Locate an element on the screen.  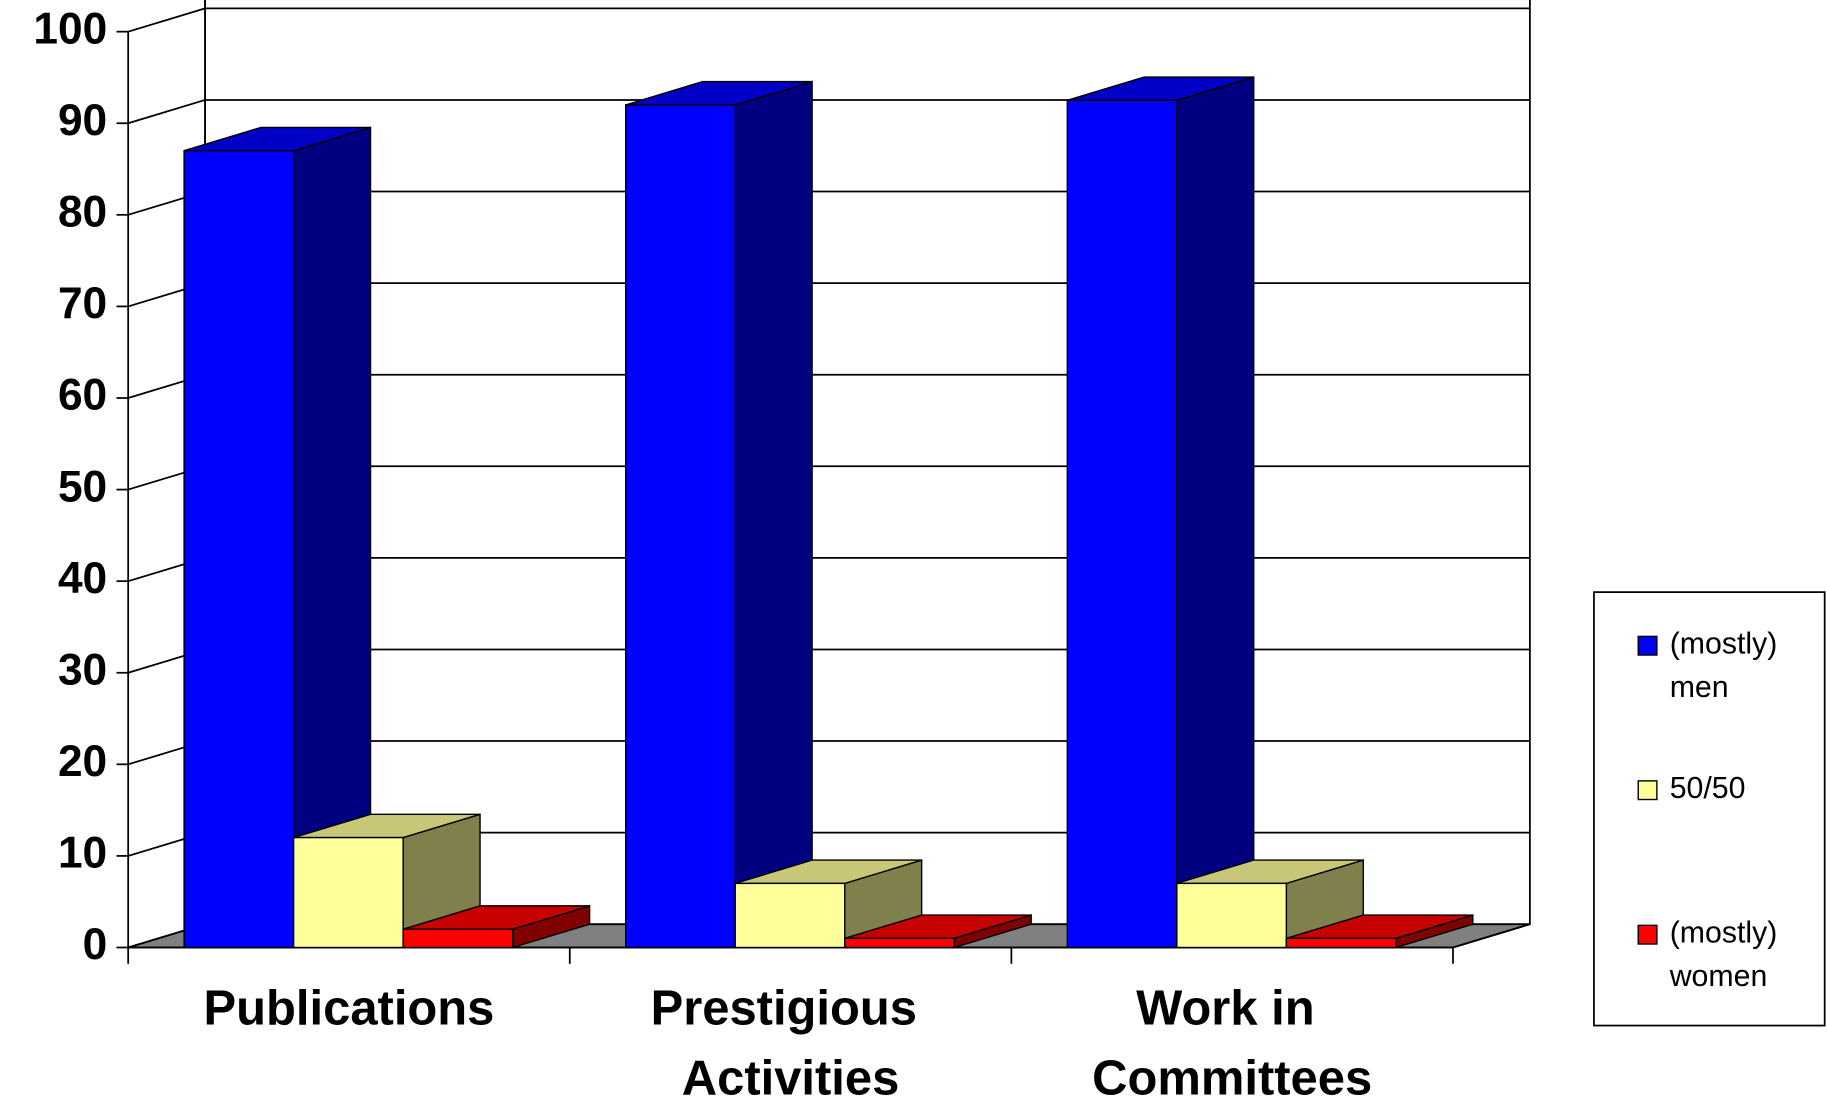
y-tick-label: 40 is located at coordinates (82, 578).